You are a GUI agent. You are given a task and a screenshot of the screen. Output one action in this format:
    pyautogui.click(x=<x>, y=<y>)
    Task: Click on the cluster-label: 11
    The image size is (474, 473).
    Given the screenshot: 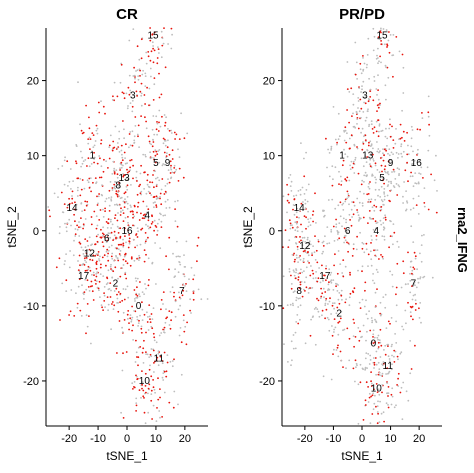 What is the action you would take?
    pyautogui.click(x=159, y=358)
    